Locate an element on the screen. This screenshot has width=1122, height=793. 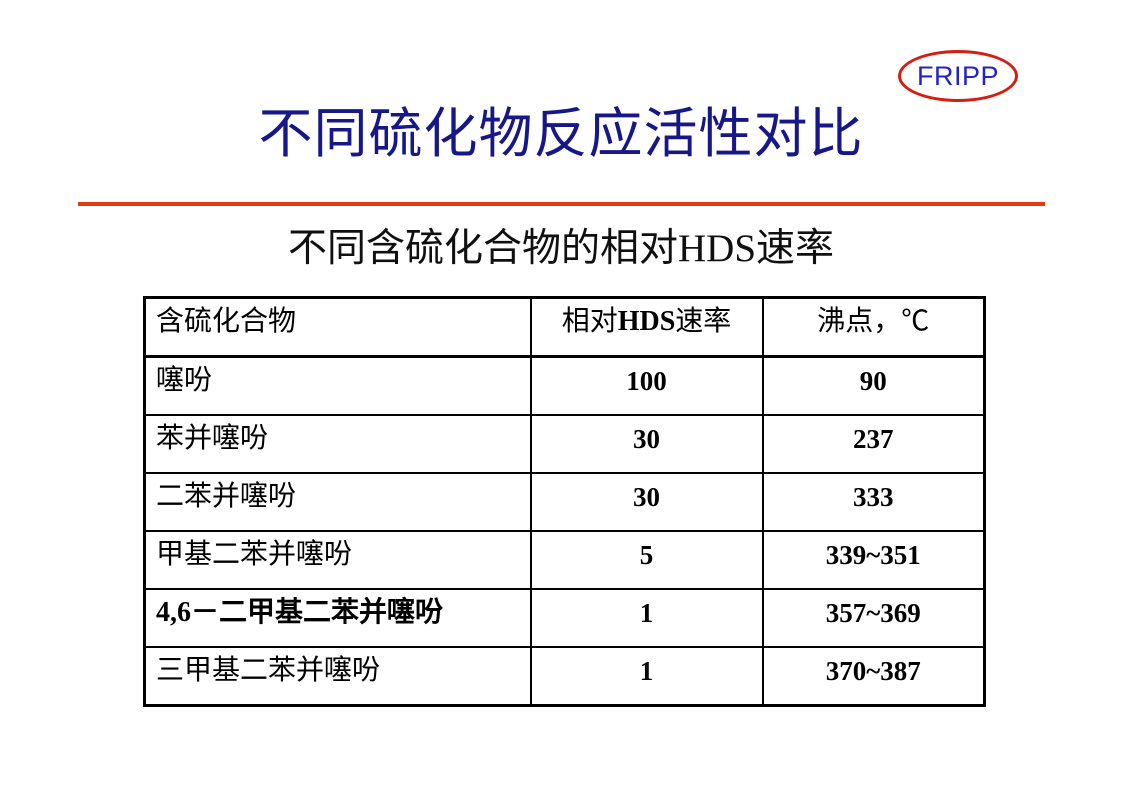
column-header-rate-hds: HDS is located at coordinates (646, 321).